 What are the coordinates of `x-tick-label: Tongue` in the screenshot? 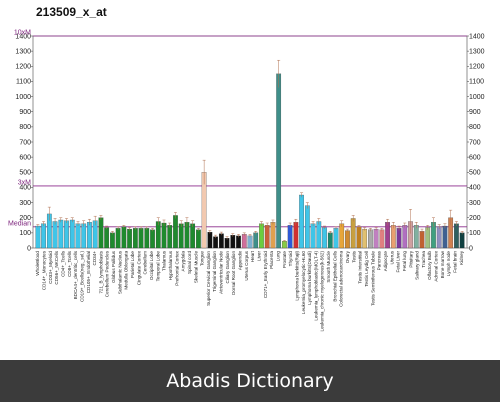 It's located at (202, 259).